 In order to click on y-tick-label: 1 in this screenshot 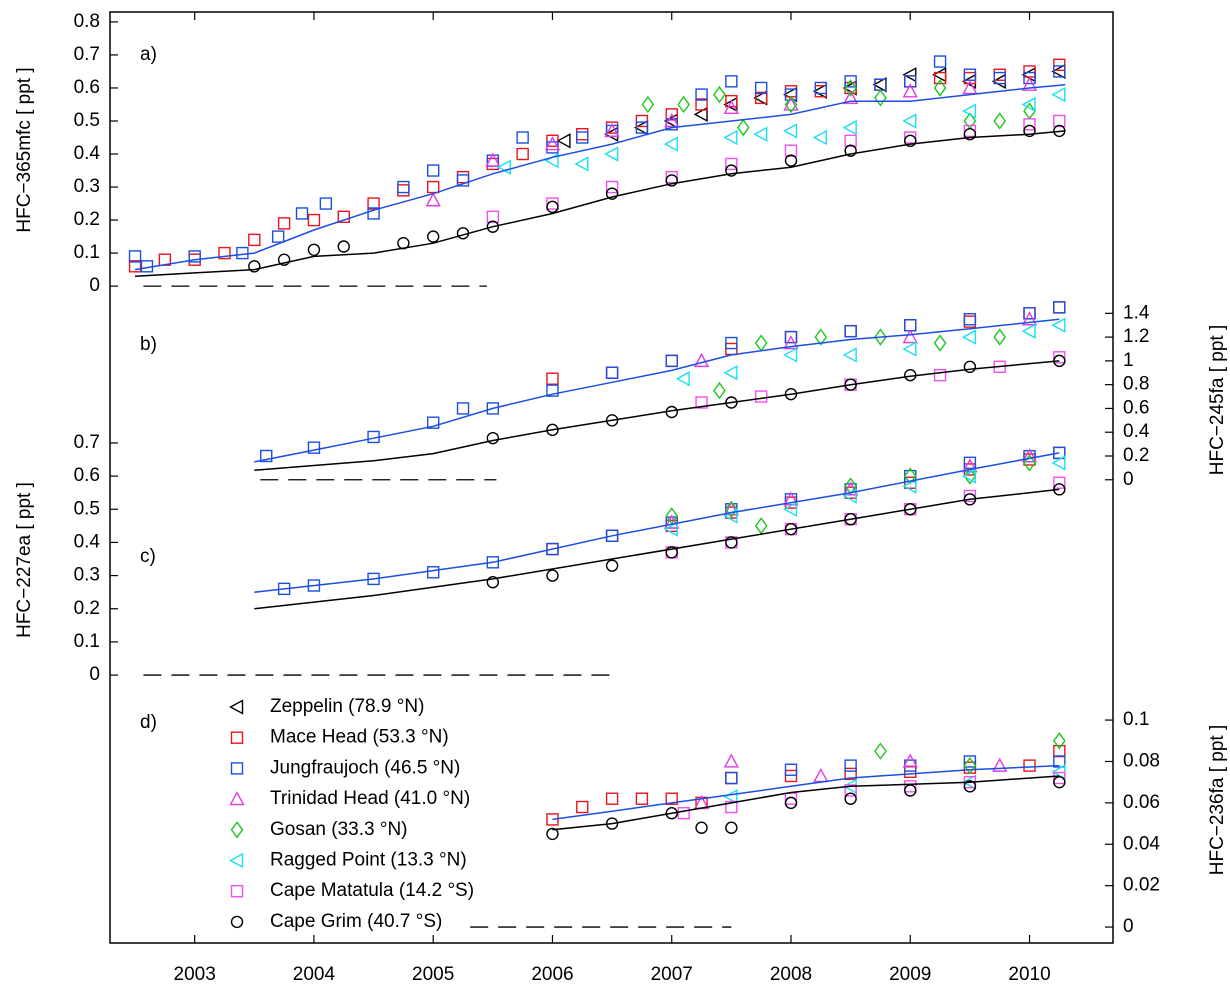, I will do `click(1128, 360)`.